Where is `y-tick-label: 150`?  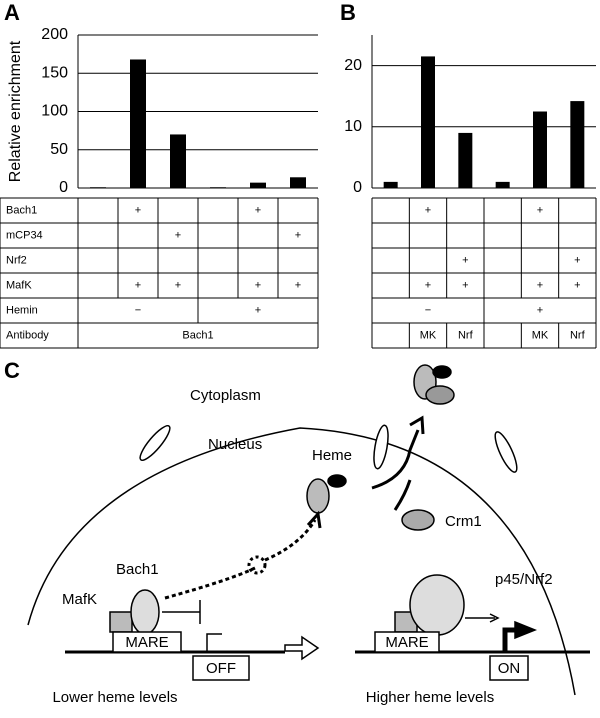
y-tick-label: 150 is located at coordinates (54, 72).